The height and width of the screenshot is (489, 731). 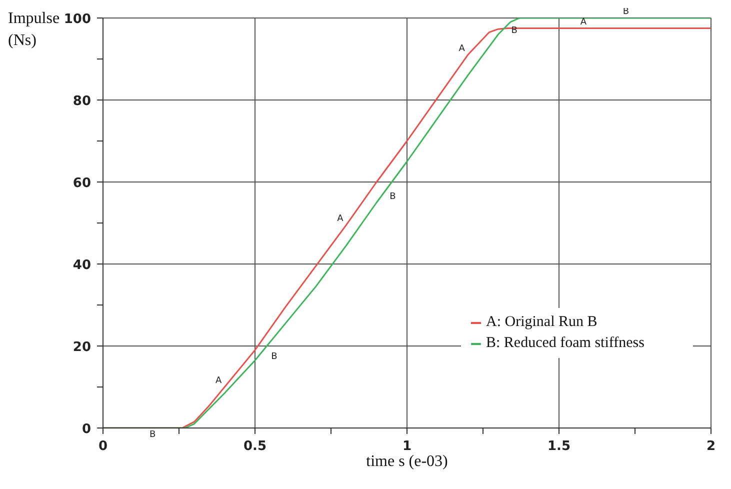 What do you see at coordinates (81, 101) in the screenshot?
I see `y-tick-label: 80` at bounding box center [81, 101].